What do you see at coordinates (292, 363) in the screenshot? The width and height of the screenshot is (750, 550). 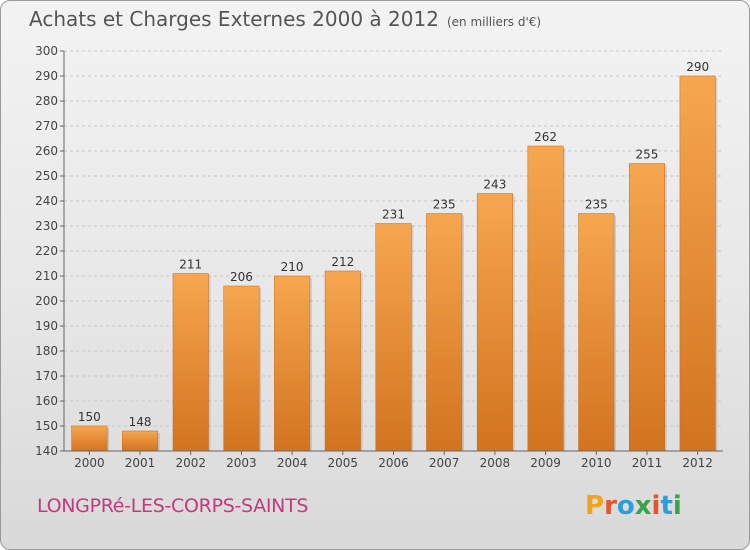 I see `bar-2004` at bounding box center [292, 363].